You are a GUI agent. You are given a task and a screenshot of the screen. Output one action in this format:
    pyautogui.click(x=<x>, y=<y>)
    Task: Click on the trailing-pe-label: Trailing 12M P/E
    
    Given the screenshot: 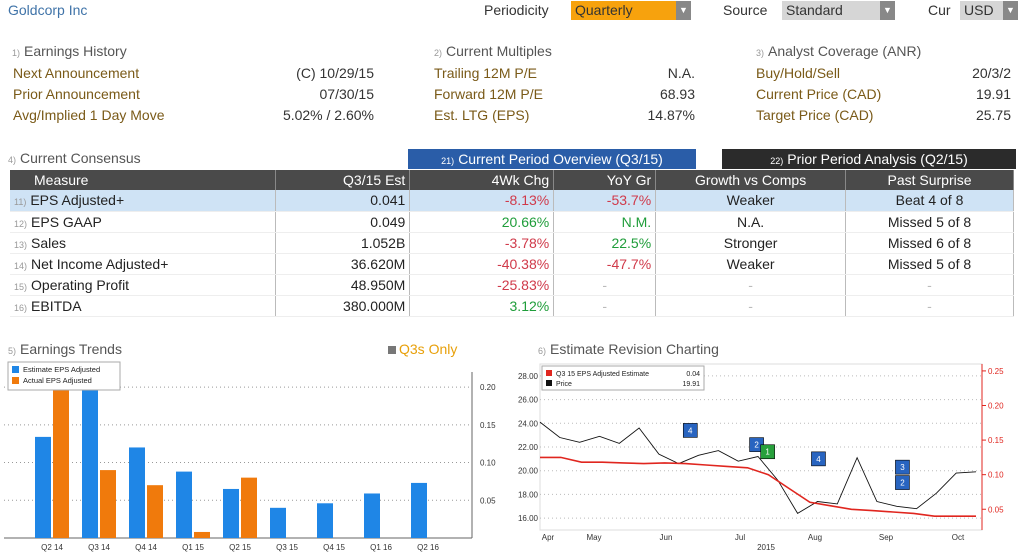 What is the action you would take?
    pyautogui.click(x=485, y=73)
    